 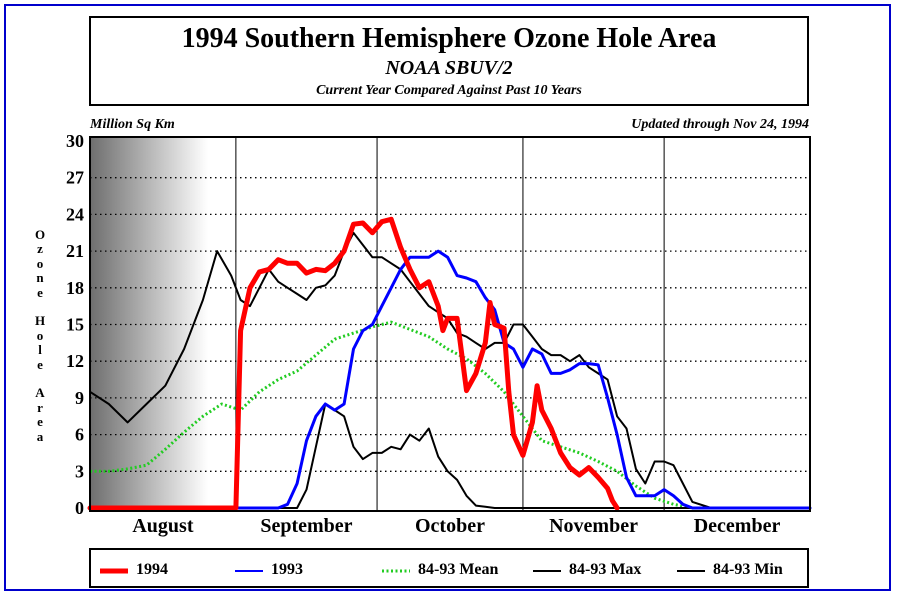 What do you see at coordinates (75, 141) in the screenshot?
I see `y-tick-label: 30` at bounding box center [75, 141].